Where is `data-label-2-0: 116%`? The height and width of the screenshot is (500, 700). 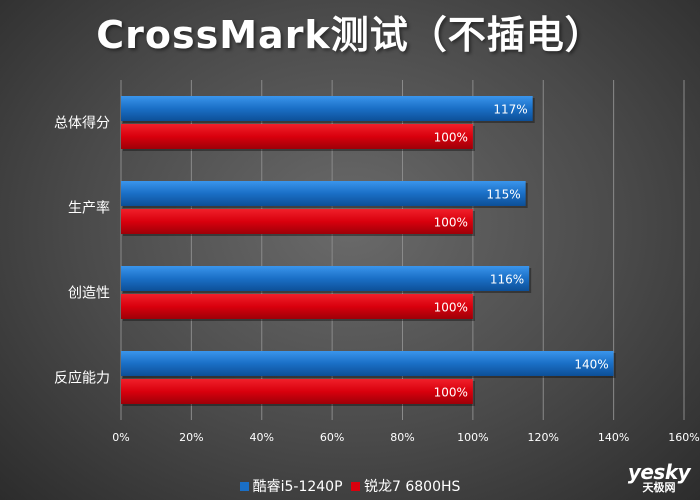 data-label-2-0: 116% is located at coordinates (507, 280).